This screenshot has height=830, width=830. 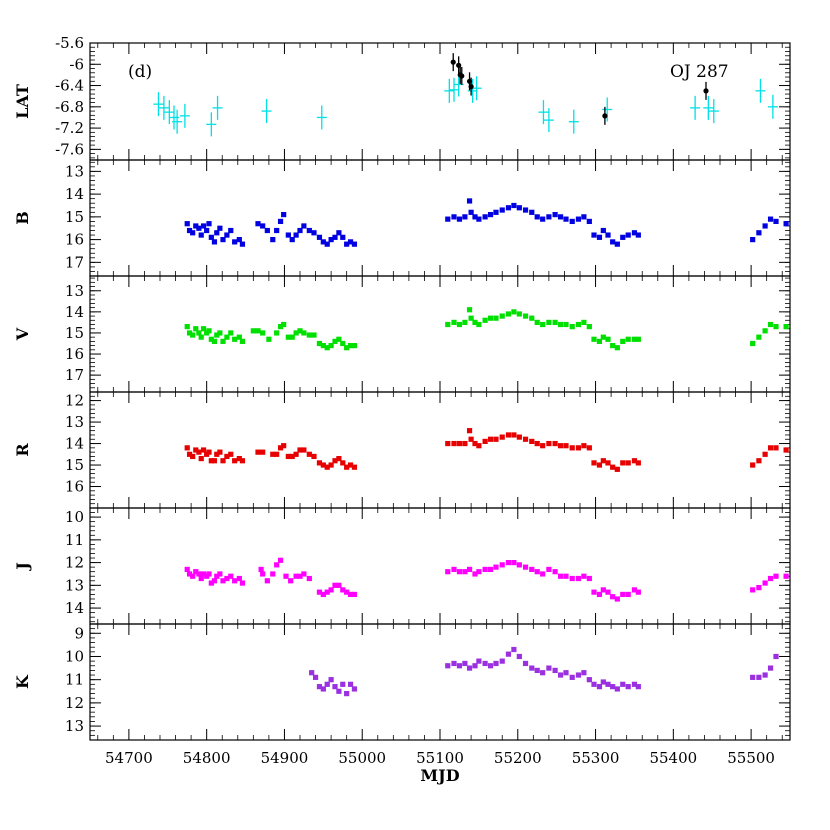 I want to click on y-tick-label: 13, so click(x=74, y=291).